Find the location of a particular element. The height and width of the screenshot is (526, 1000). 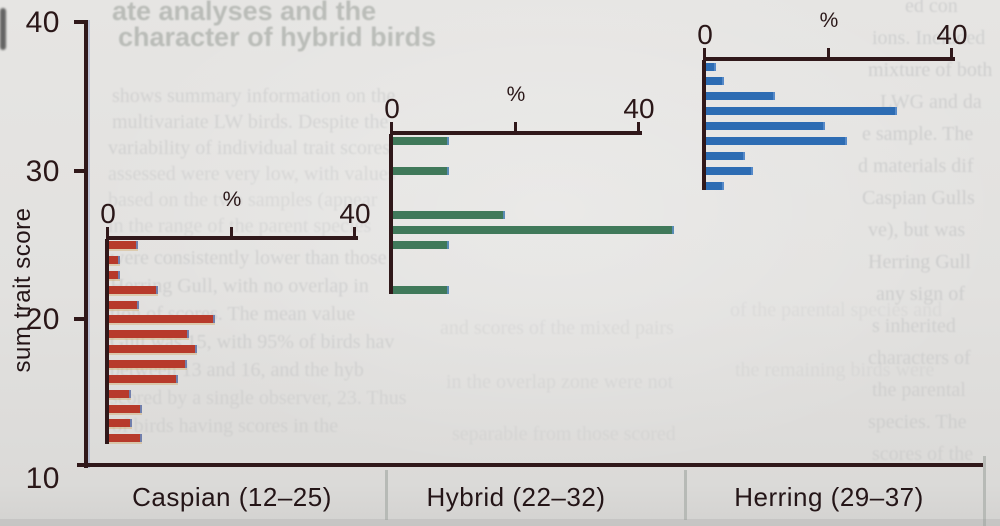

ghost-text-fragment: ate analyses and the is located at coordinates (244, 13).